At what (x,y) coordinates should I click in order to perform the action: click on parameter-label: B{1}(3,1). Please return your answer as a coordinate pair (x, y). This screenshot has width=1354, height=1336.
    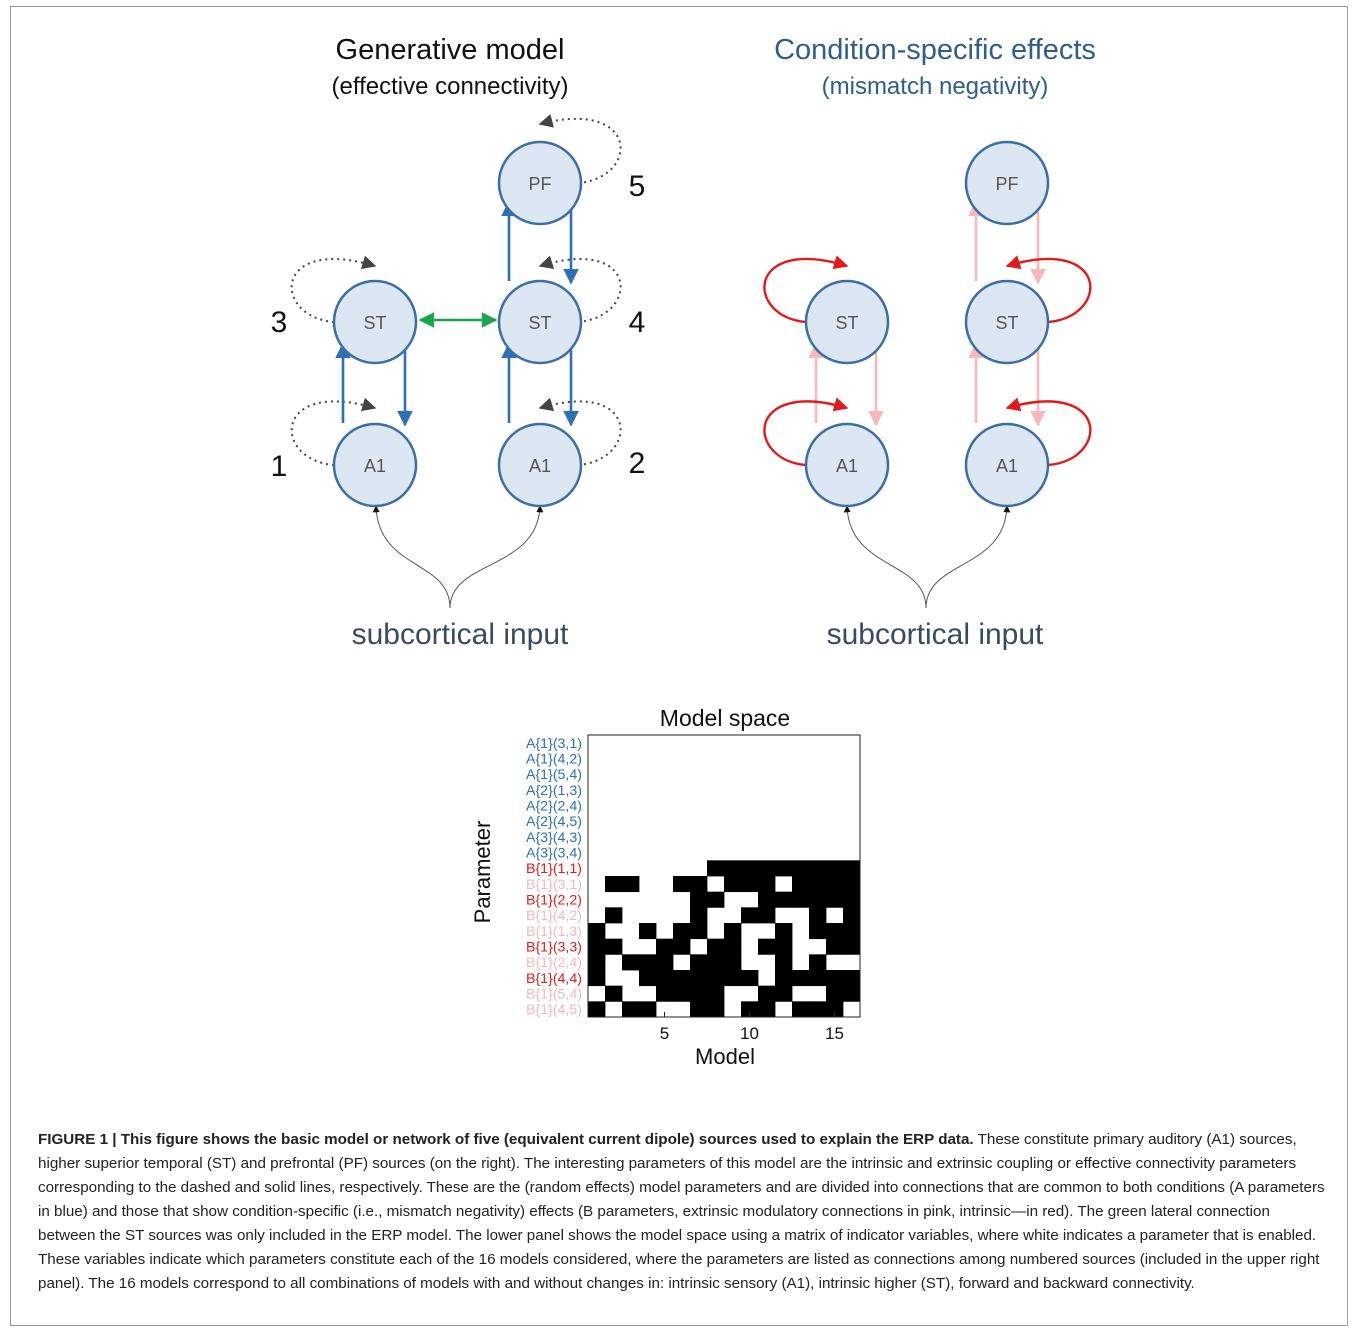
    Looking at the image, I should click on (554, 885).